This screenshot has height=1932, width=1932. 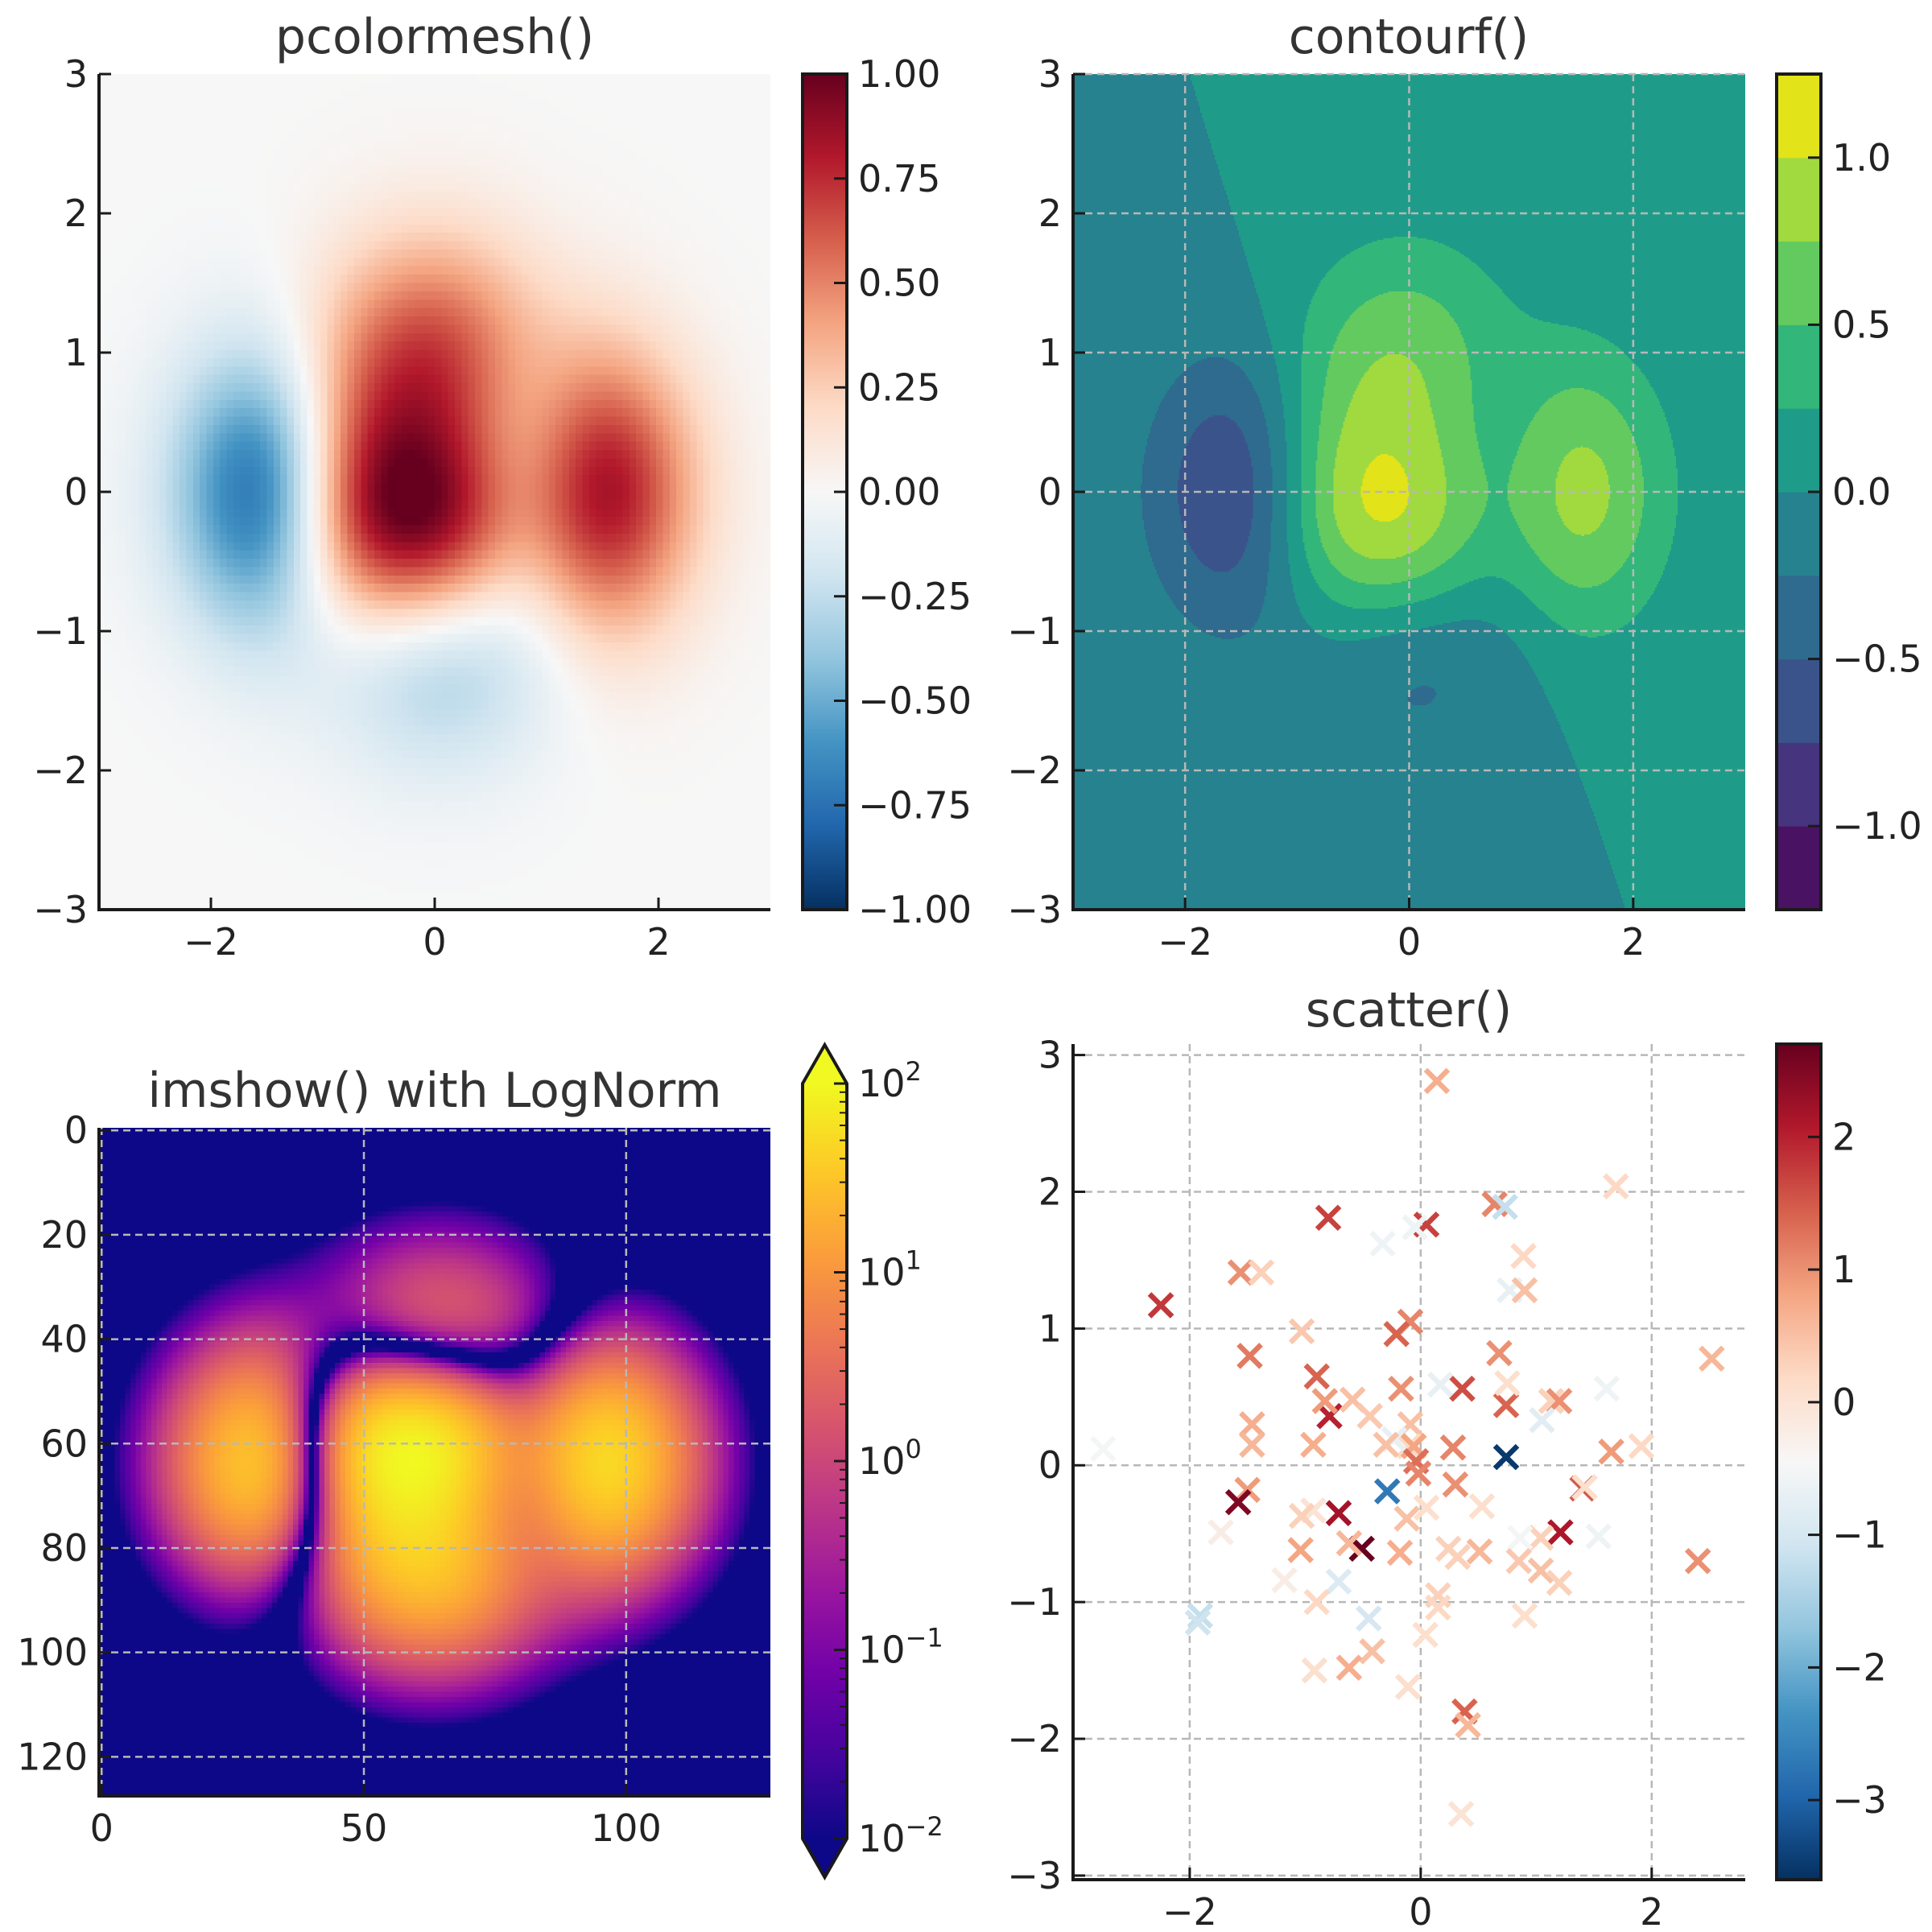 What do you see at coordinates (1050, 213) in the screenshot?
I see `contourf-ytick-label: 2` at bounding box center [1050, 213].